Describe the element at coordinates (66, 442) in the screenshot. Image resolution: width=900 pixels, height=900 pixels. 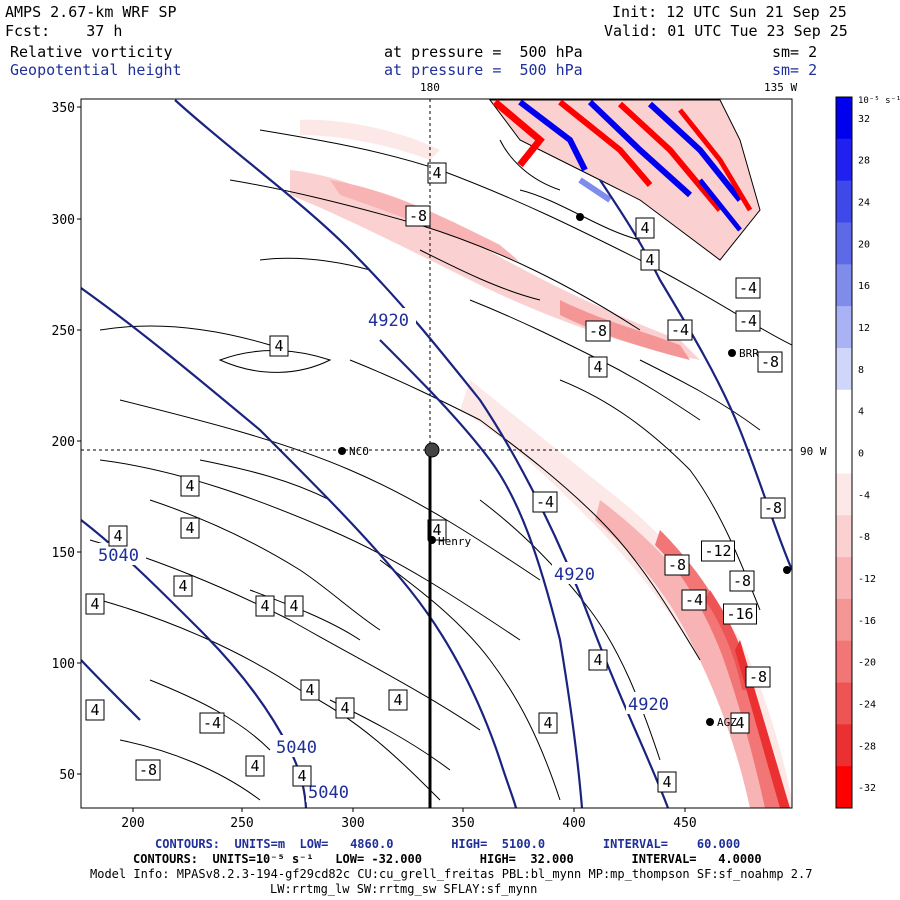
I see `y-axis-ticks: 350 300 250 200 150 100 50` at that location.